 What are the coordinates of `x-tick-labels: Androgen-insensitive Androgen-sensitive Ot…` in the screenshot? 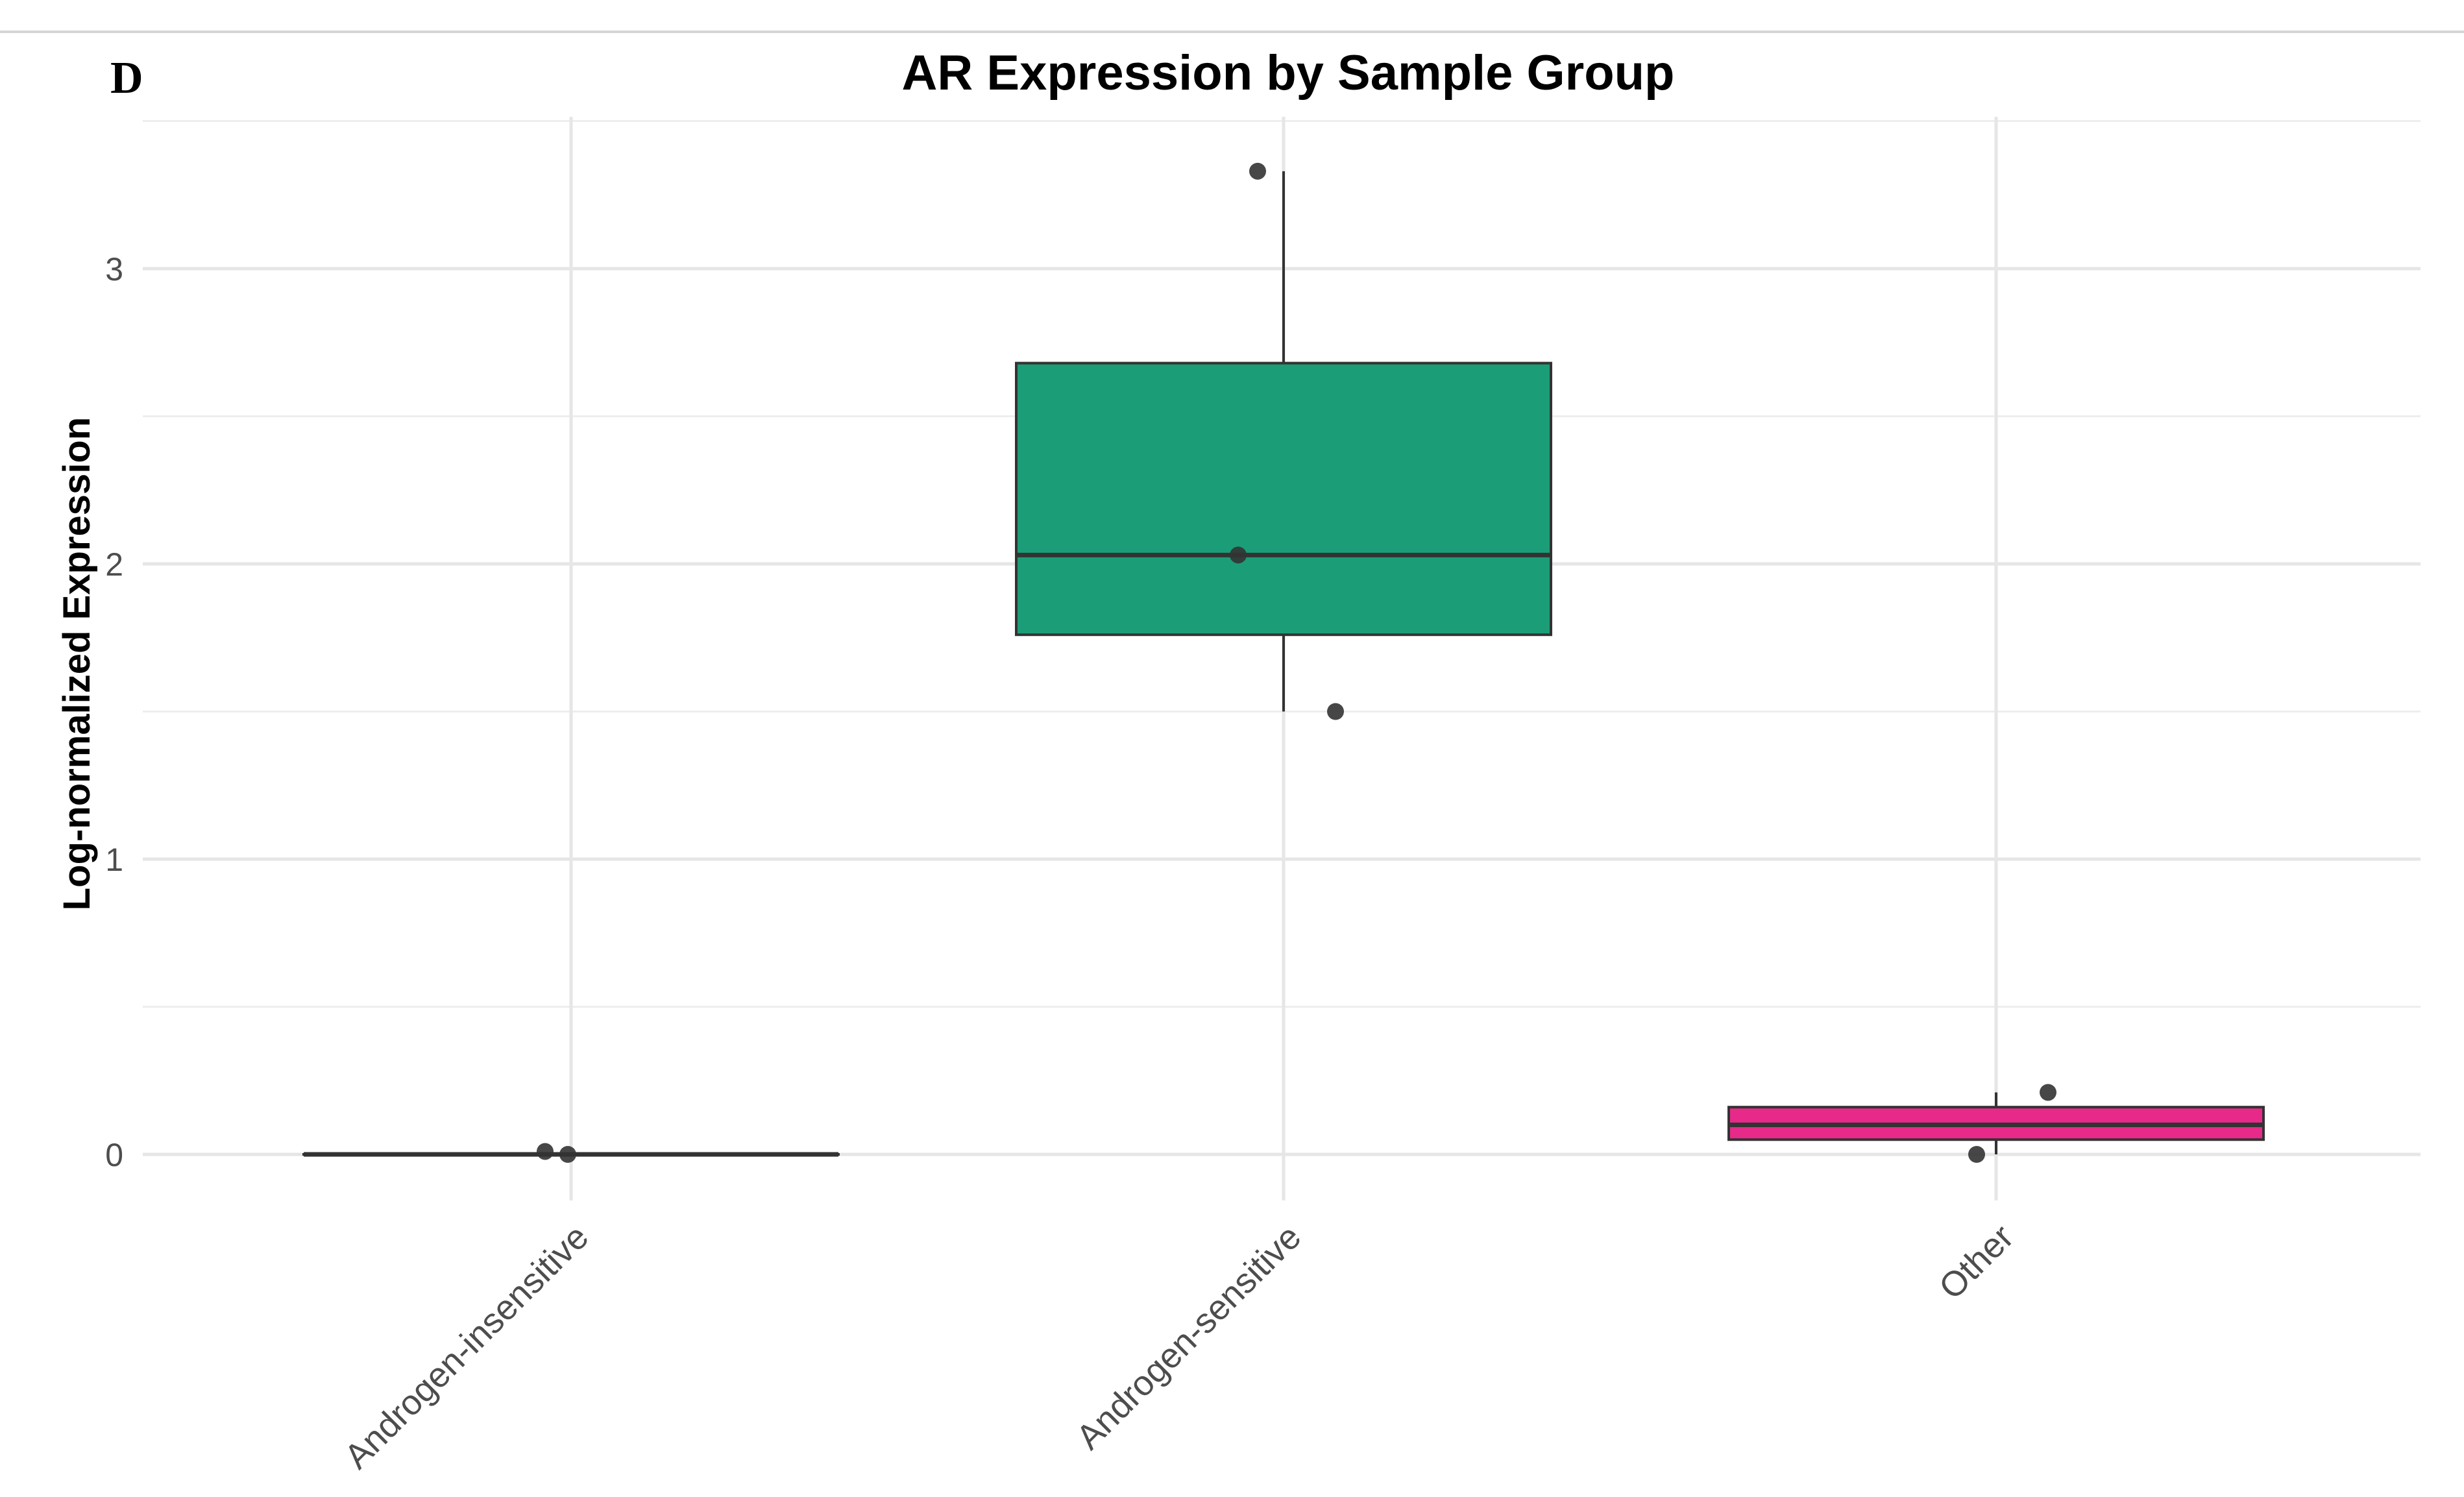 It's located at (1179, 1346).